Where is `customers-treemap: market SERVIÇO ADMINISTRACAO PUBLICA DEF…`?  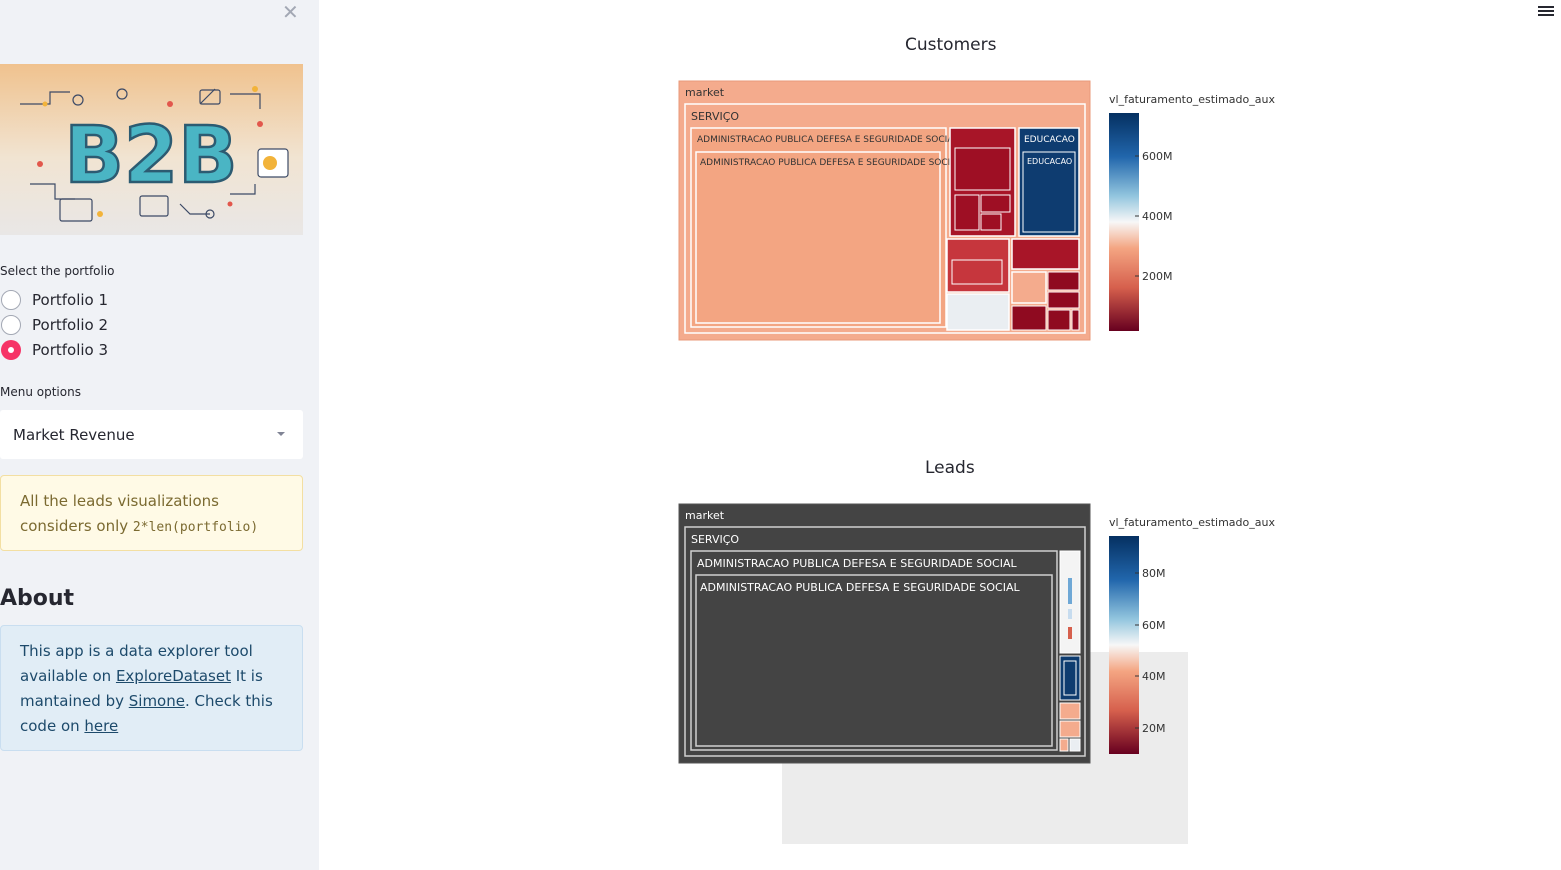
customers-treemap: market SERVIÇO ADMINISTRACAO PUBLICA DEF… is located at coordinates (888, 212).